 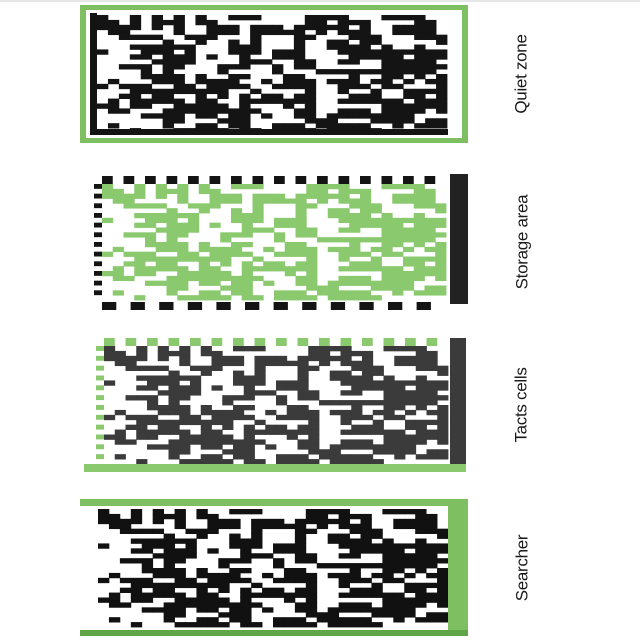 I want to click on timing-bottom-module, so click(x=280, y=306).